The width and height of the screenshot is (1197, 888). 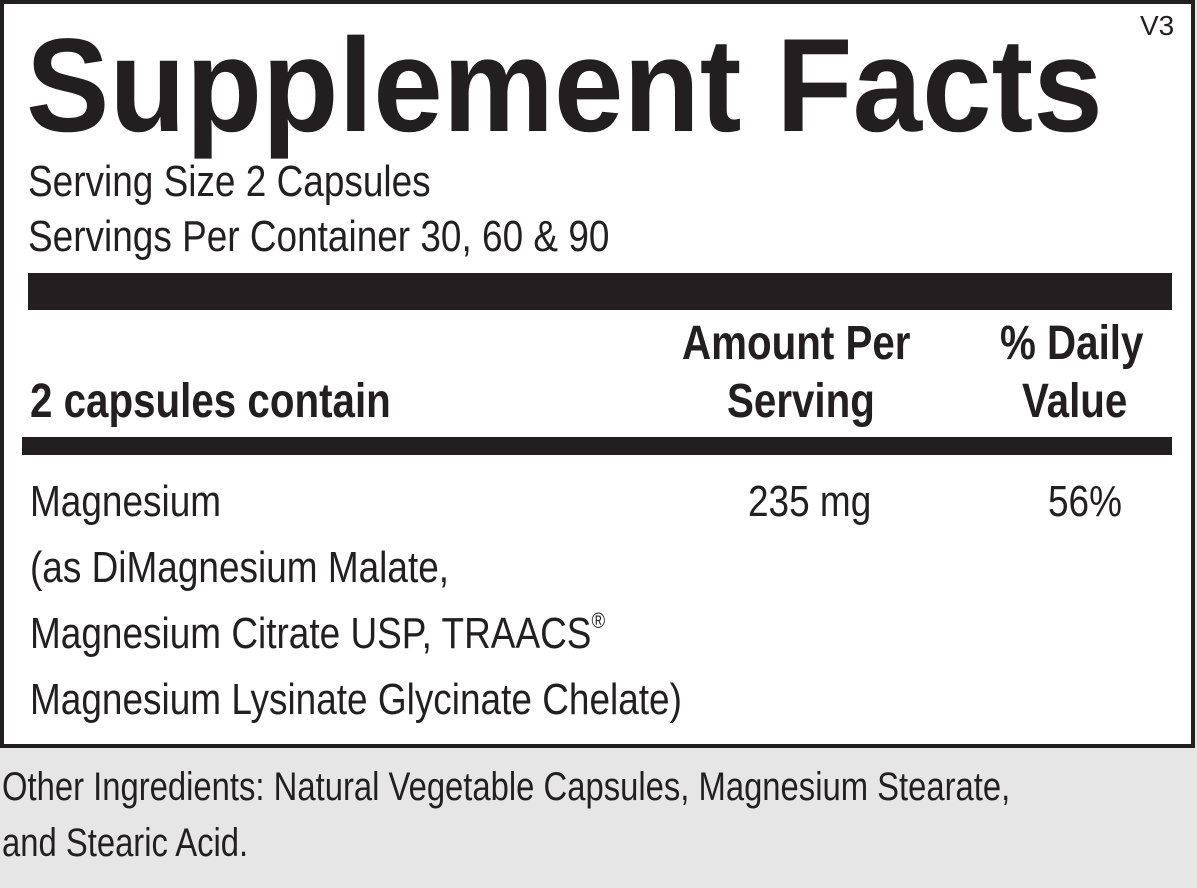 I want to click on header-dv-line1: % Daily, so click(x=1072, y=343).